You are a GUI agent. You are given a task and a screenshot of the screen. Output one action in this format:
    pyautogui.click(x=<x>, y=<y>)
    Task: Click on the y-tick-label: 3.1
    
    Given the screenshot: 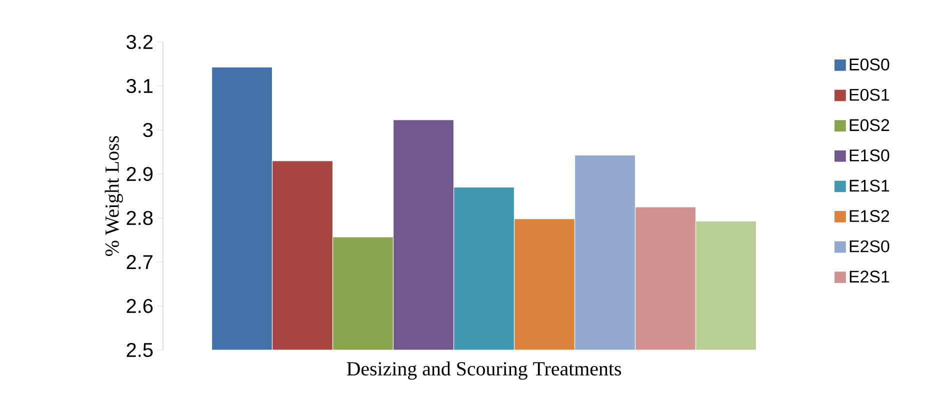 What is the action you would take?
    pyautogui.click(x=139, y=86)
    